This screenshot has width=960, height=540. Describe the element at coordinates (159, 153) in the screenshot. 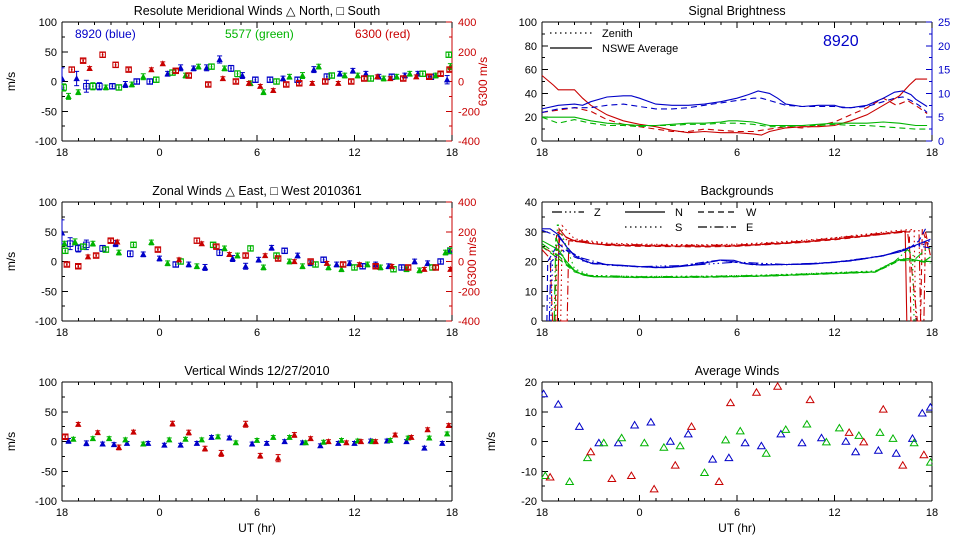

I see `x-tick-label: 0` at that location.